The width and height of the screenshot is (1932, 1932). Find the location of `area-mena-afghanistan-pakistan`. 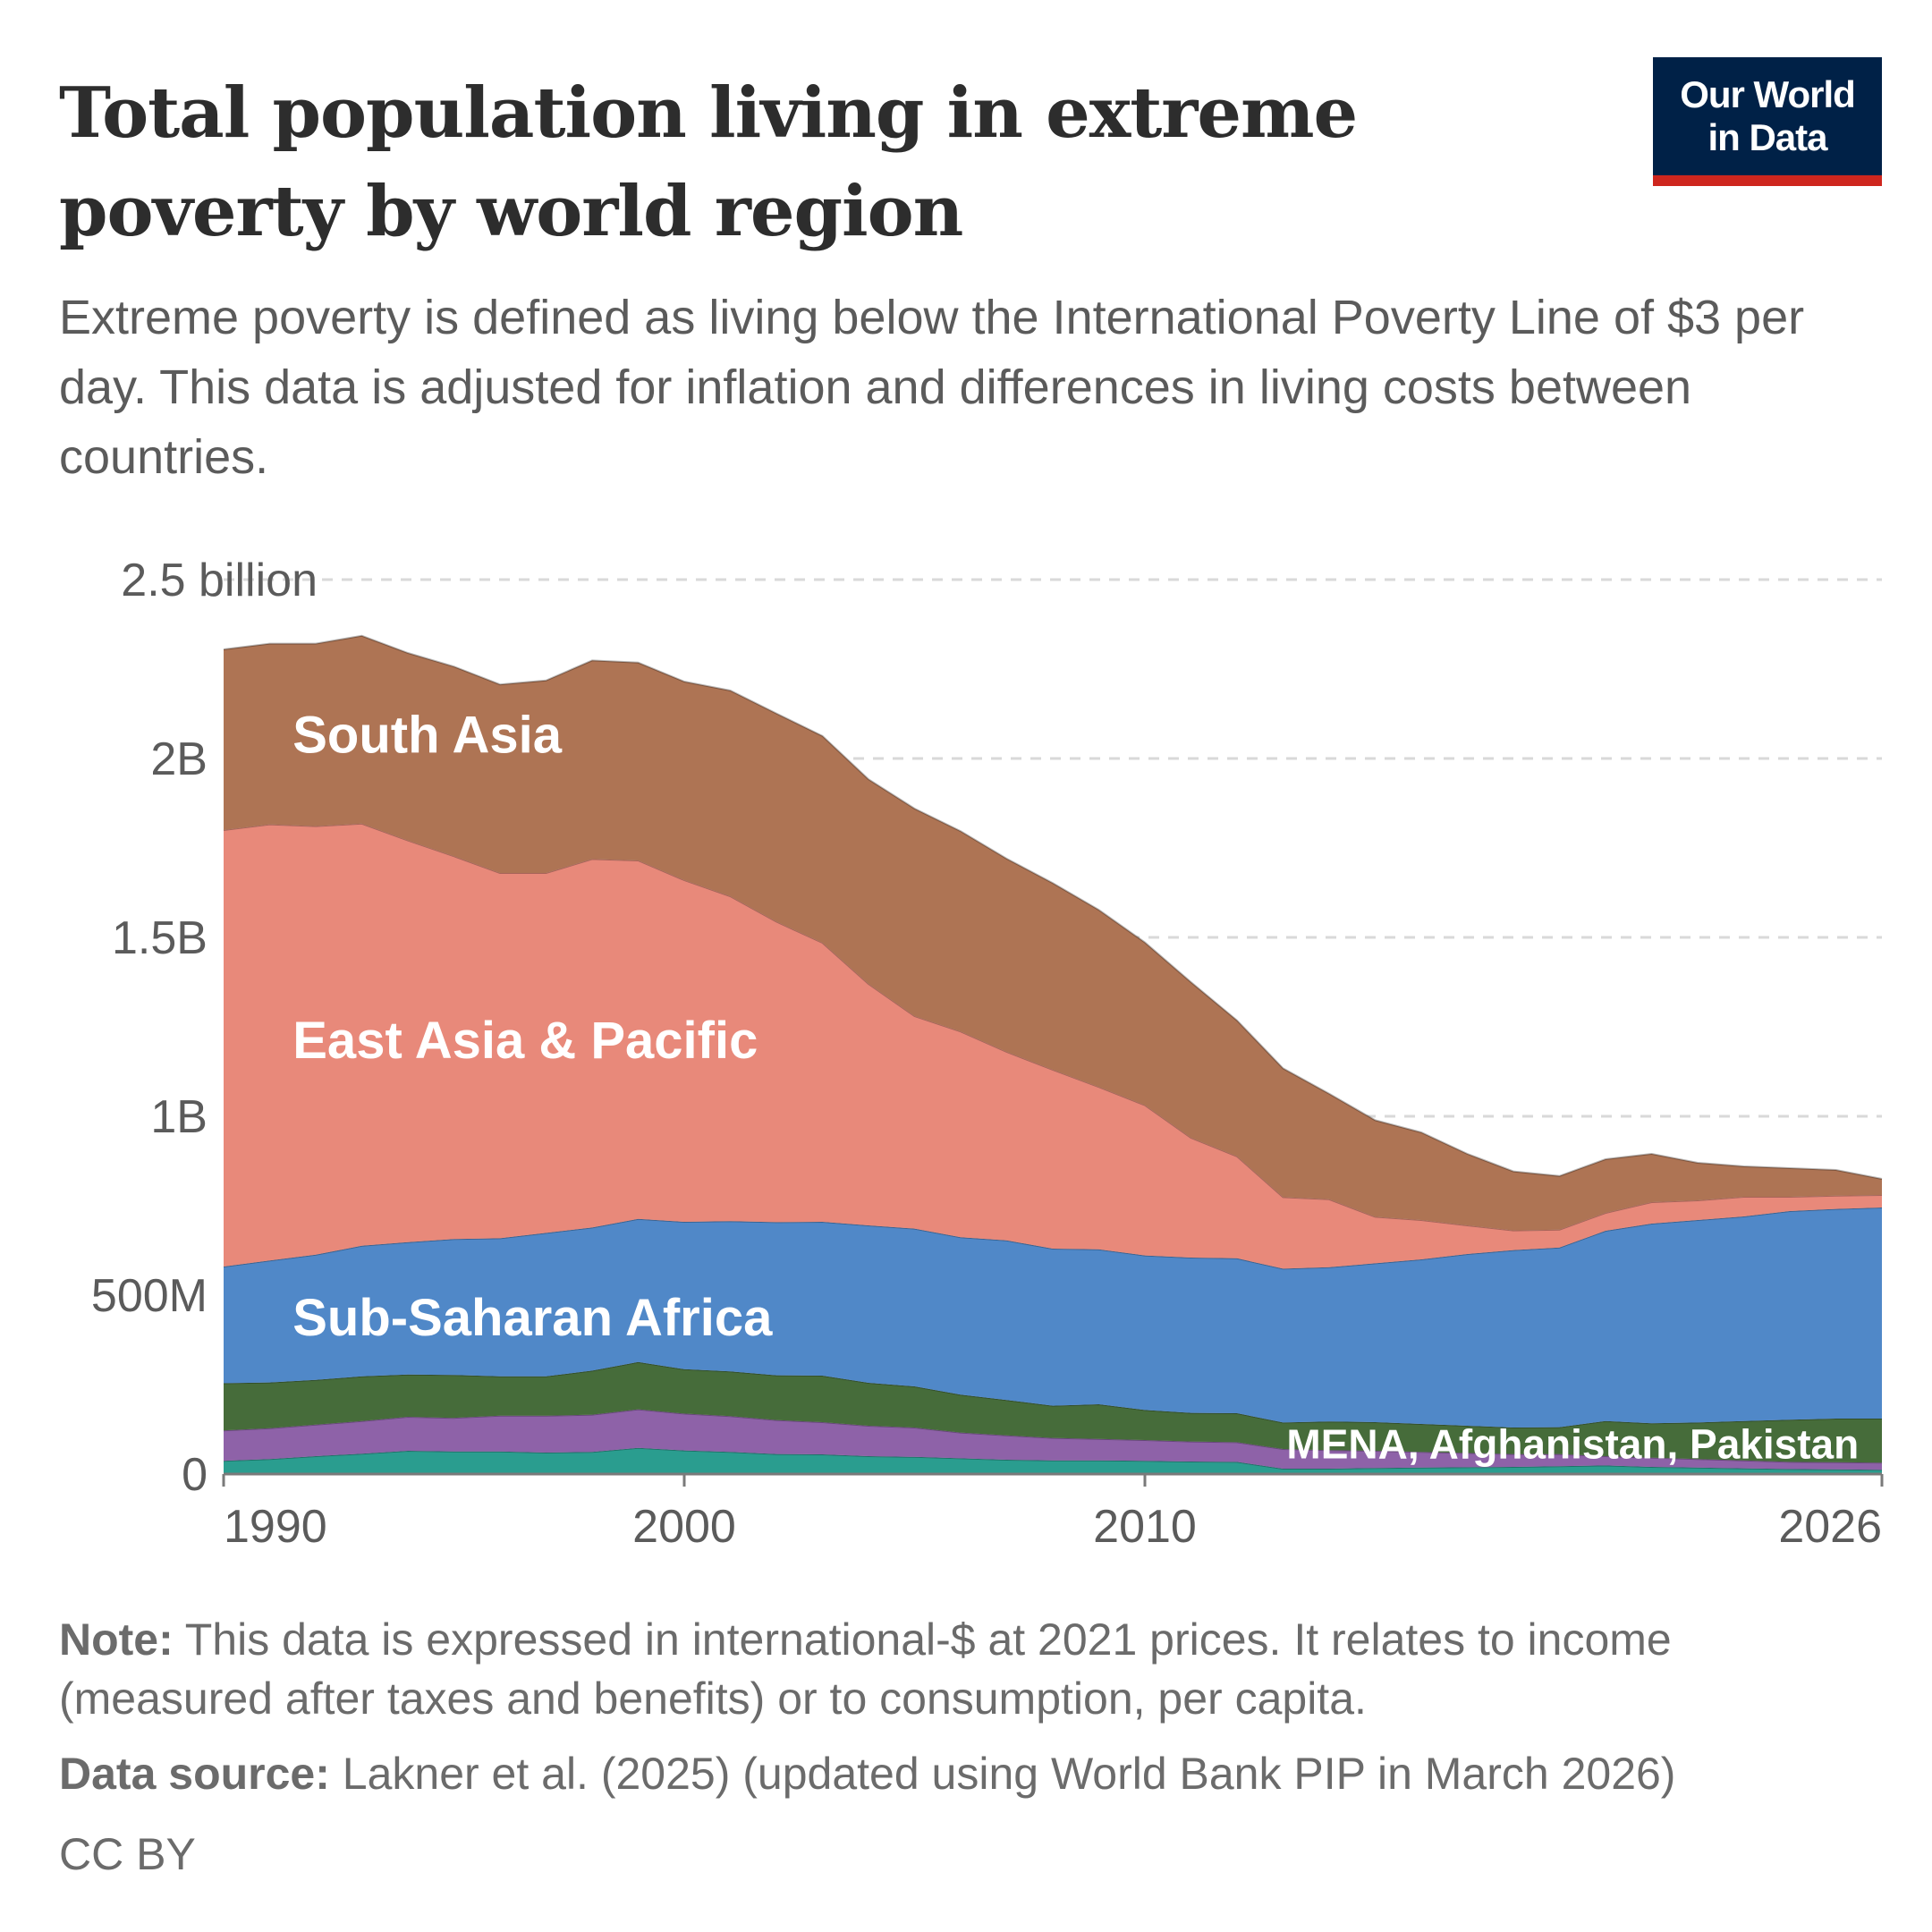

area-mena-afghanistan-pakistan is located at coordinates (1053, 1412).